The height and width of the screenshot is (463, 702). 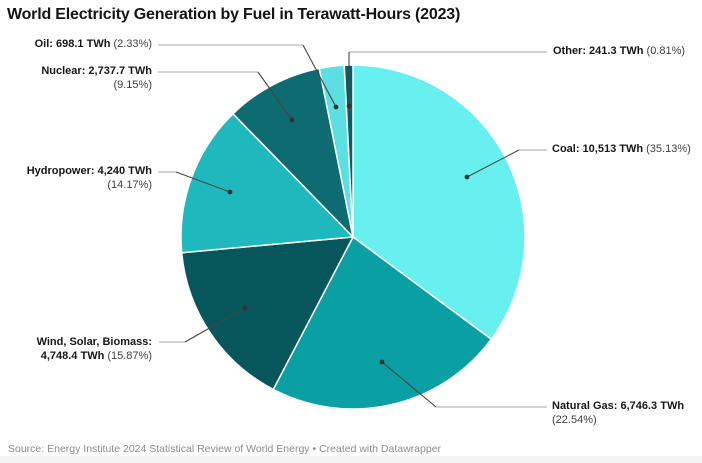 I want to click on label-coal: Coal: 10,513 TWh (35.13%), so click(x=621, y=150).